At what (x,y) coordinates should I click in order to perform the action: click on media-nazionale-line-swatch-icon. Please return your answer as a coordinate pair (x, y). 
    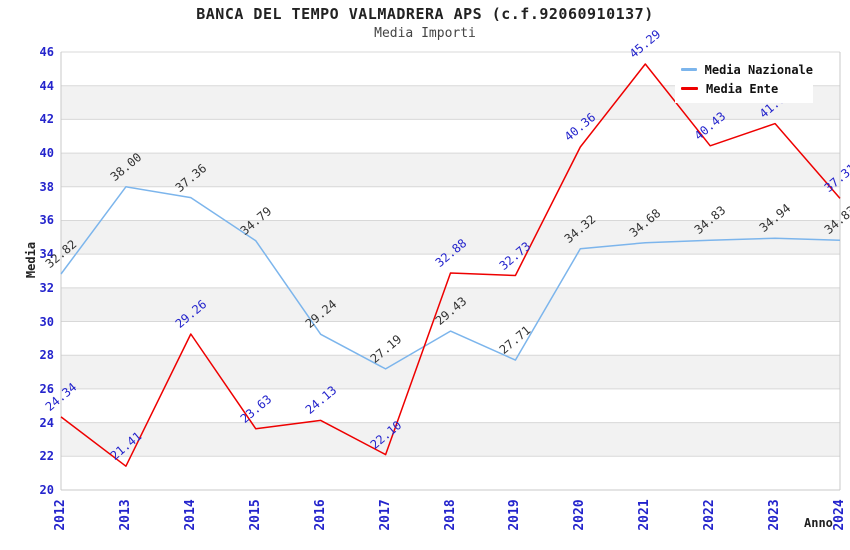
    Looking at the image, I should click on (689, 69).